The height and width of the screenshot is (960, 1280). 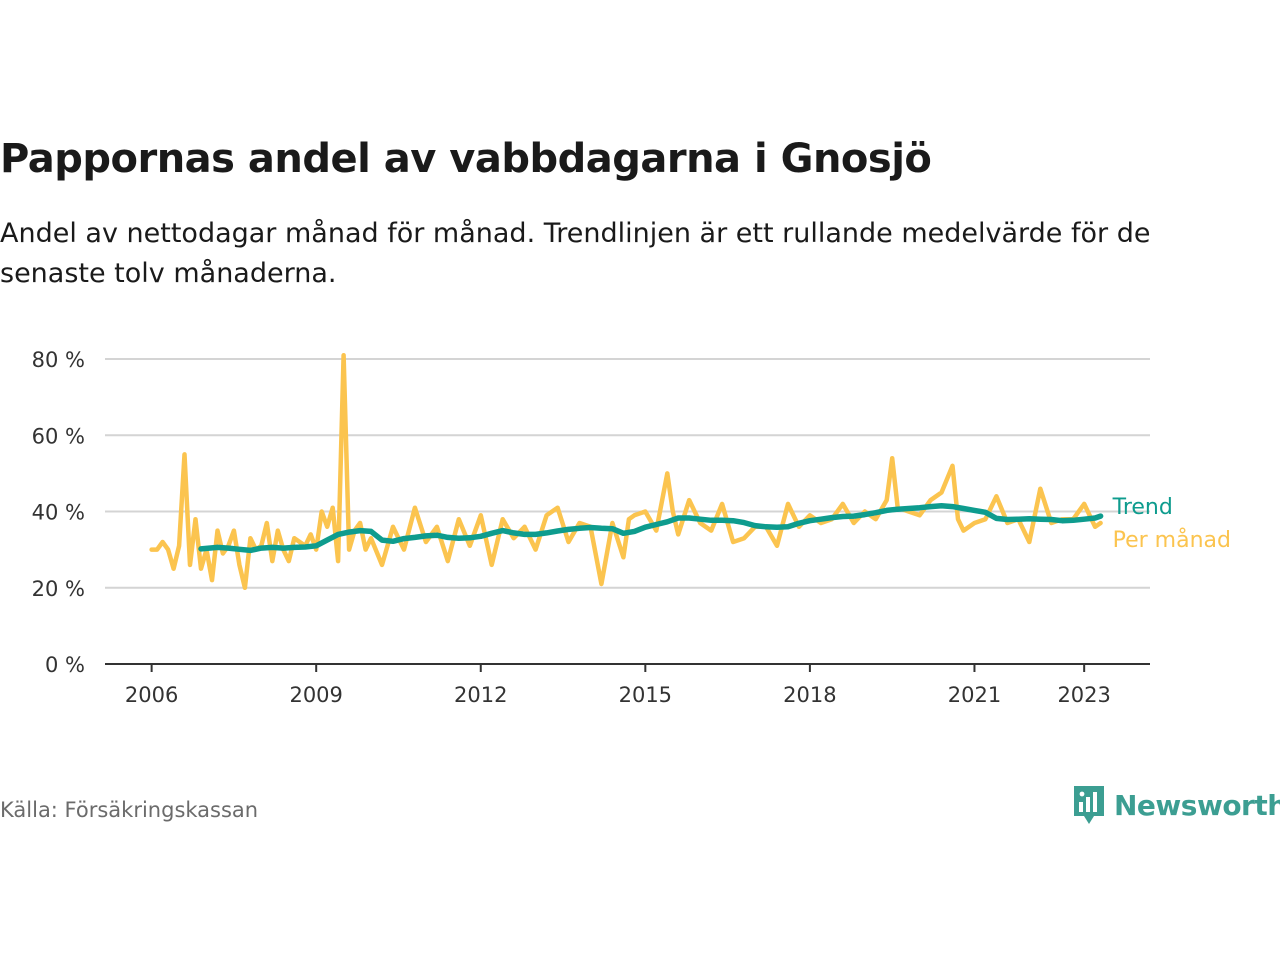 What do you see at coordinates (65, 665) in the screenshot?
I see `y-tick-label: 0 %` at bounding box center [65, 665].